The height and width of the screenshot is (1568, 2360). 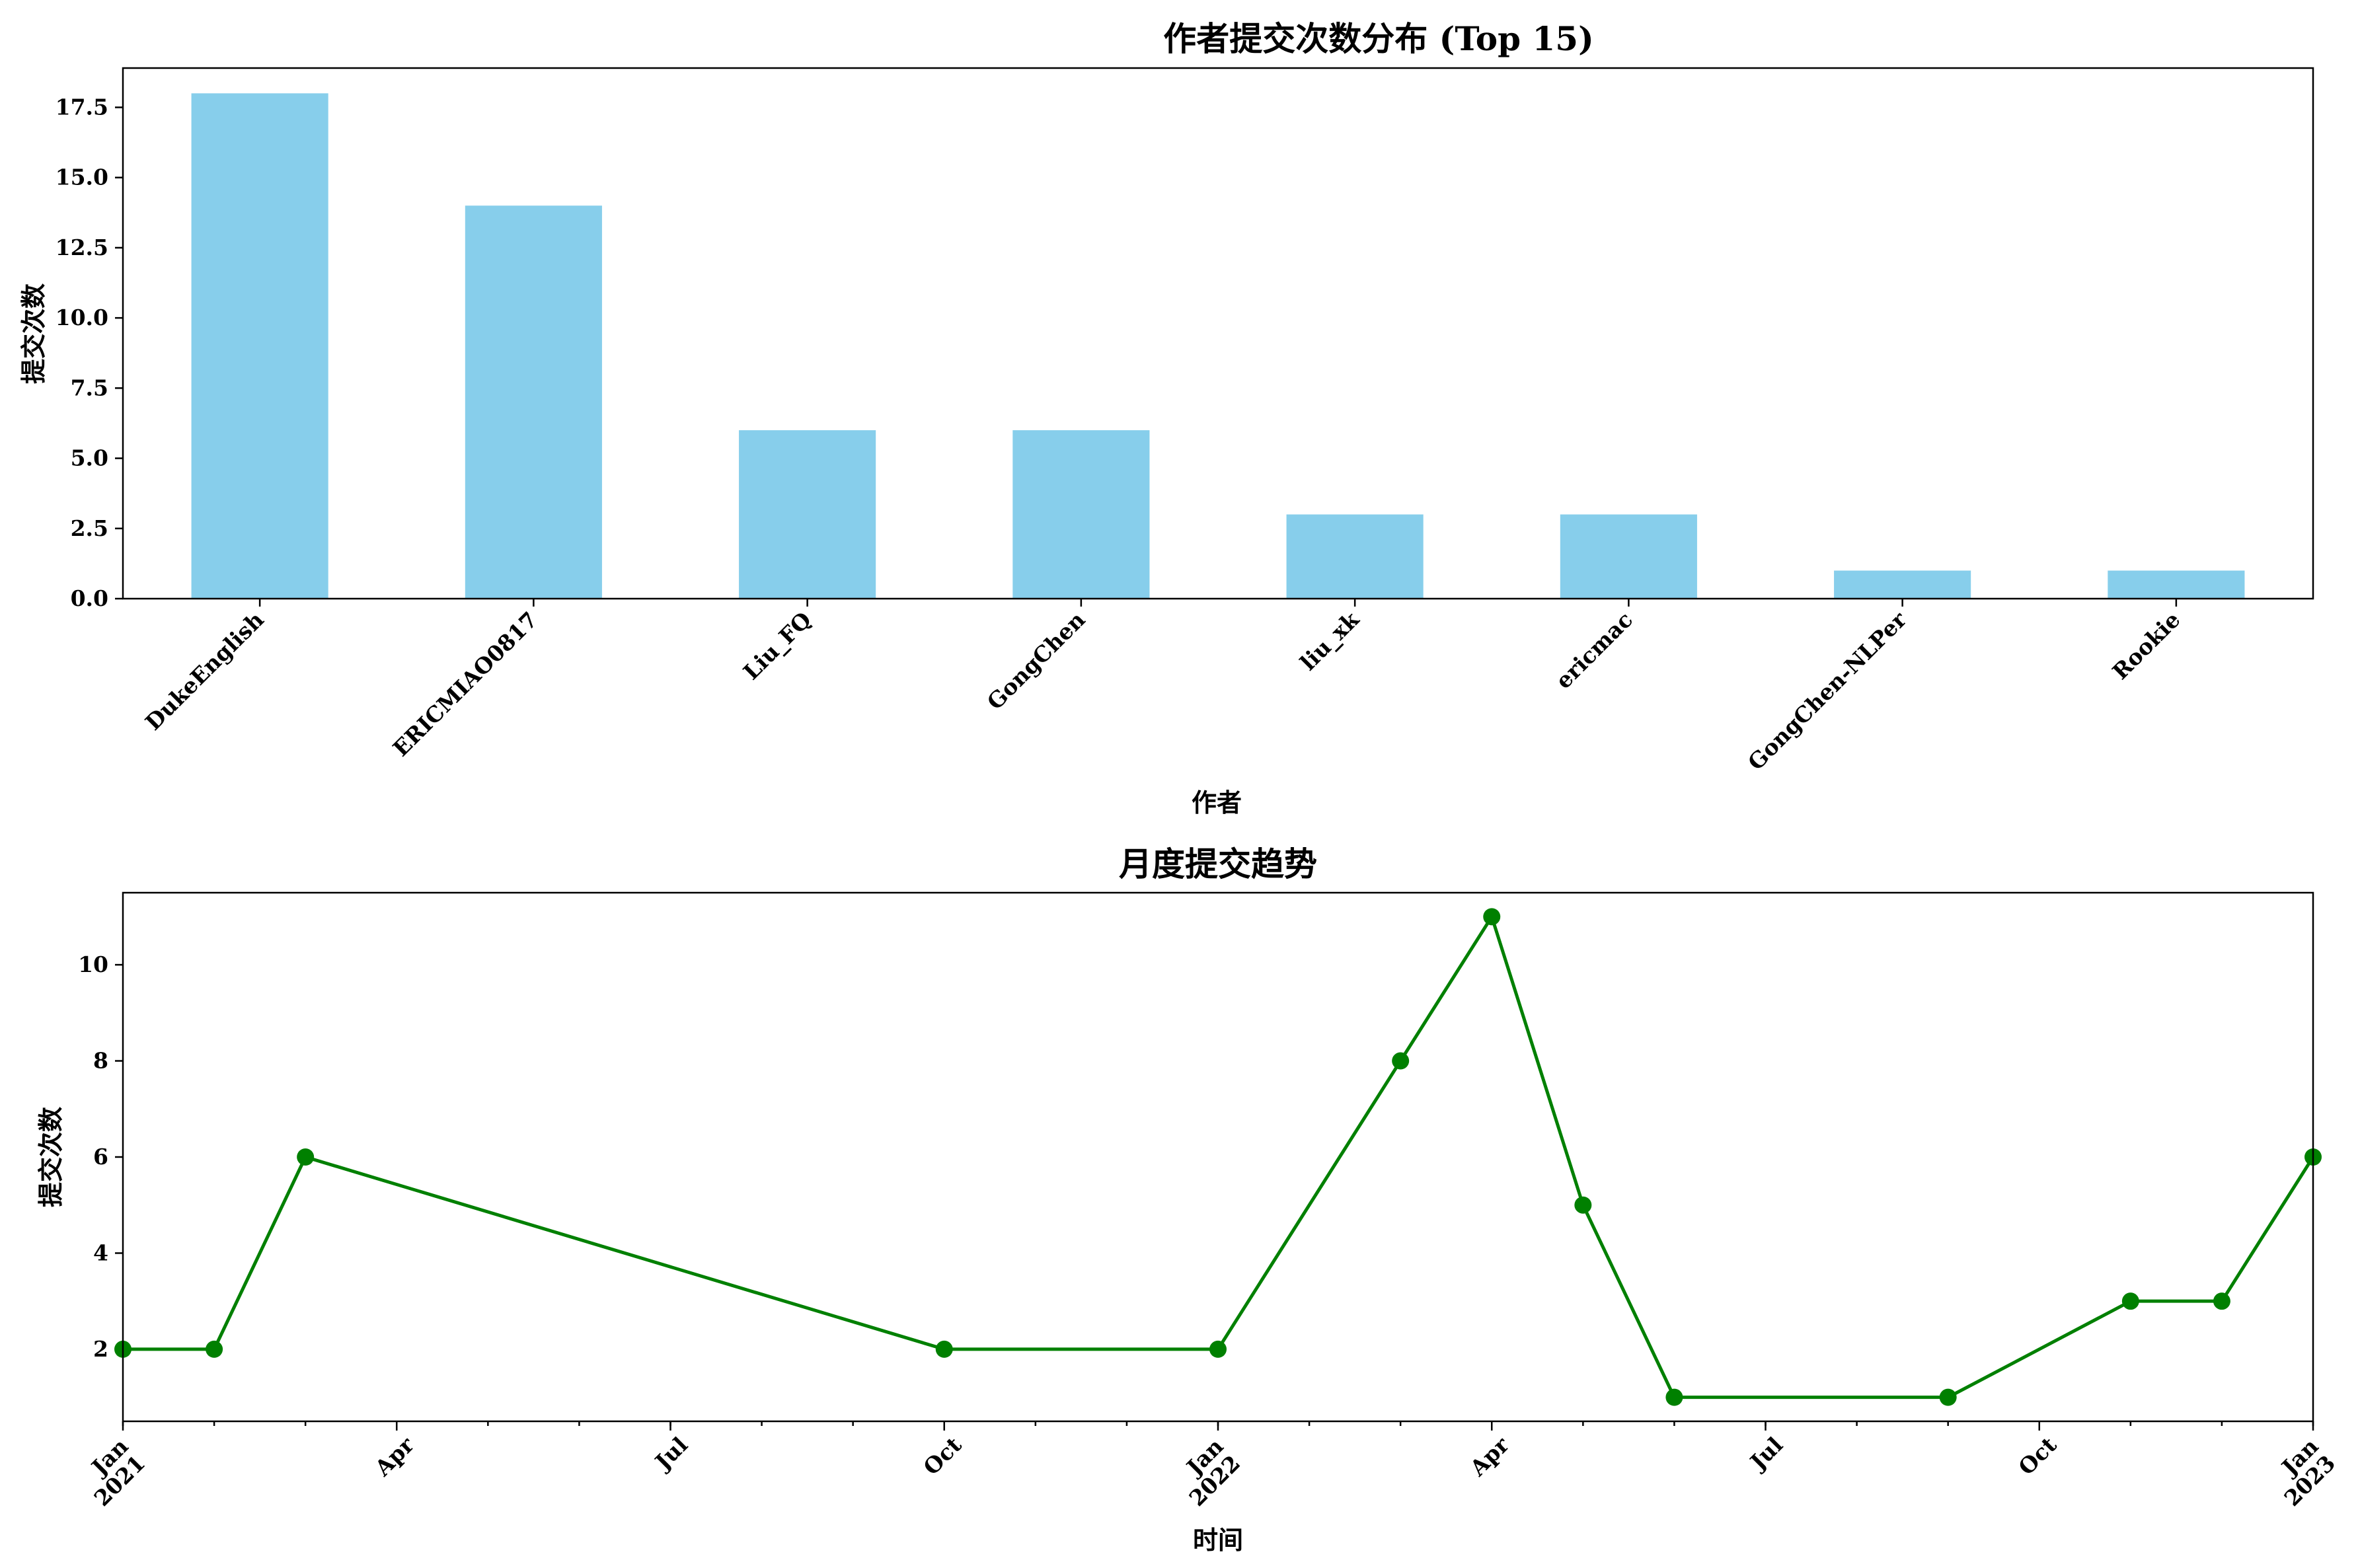 I want to click on line-y-tick-label: 6, so click(x=100, y=1157).